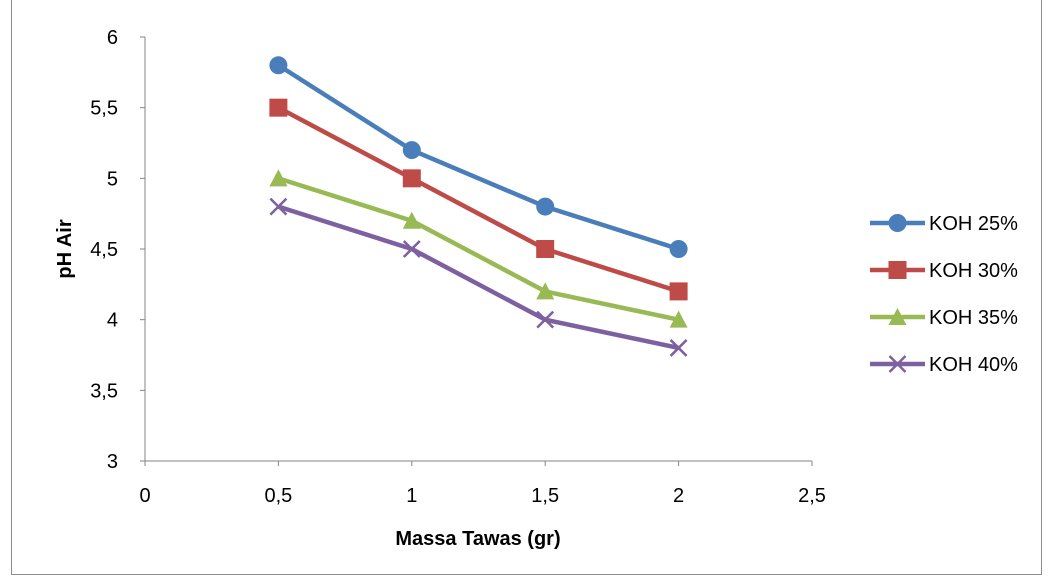 This screenshot has width=1048, height=578. I want to click on x-tick-labels: 0 0,5 1 1,5 2 2,5, so click(482, 484).